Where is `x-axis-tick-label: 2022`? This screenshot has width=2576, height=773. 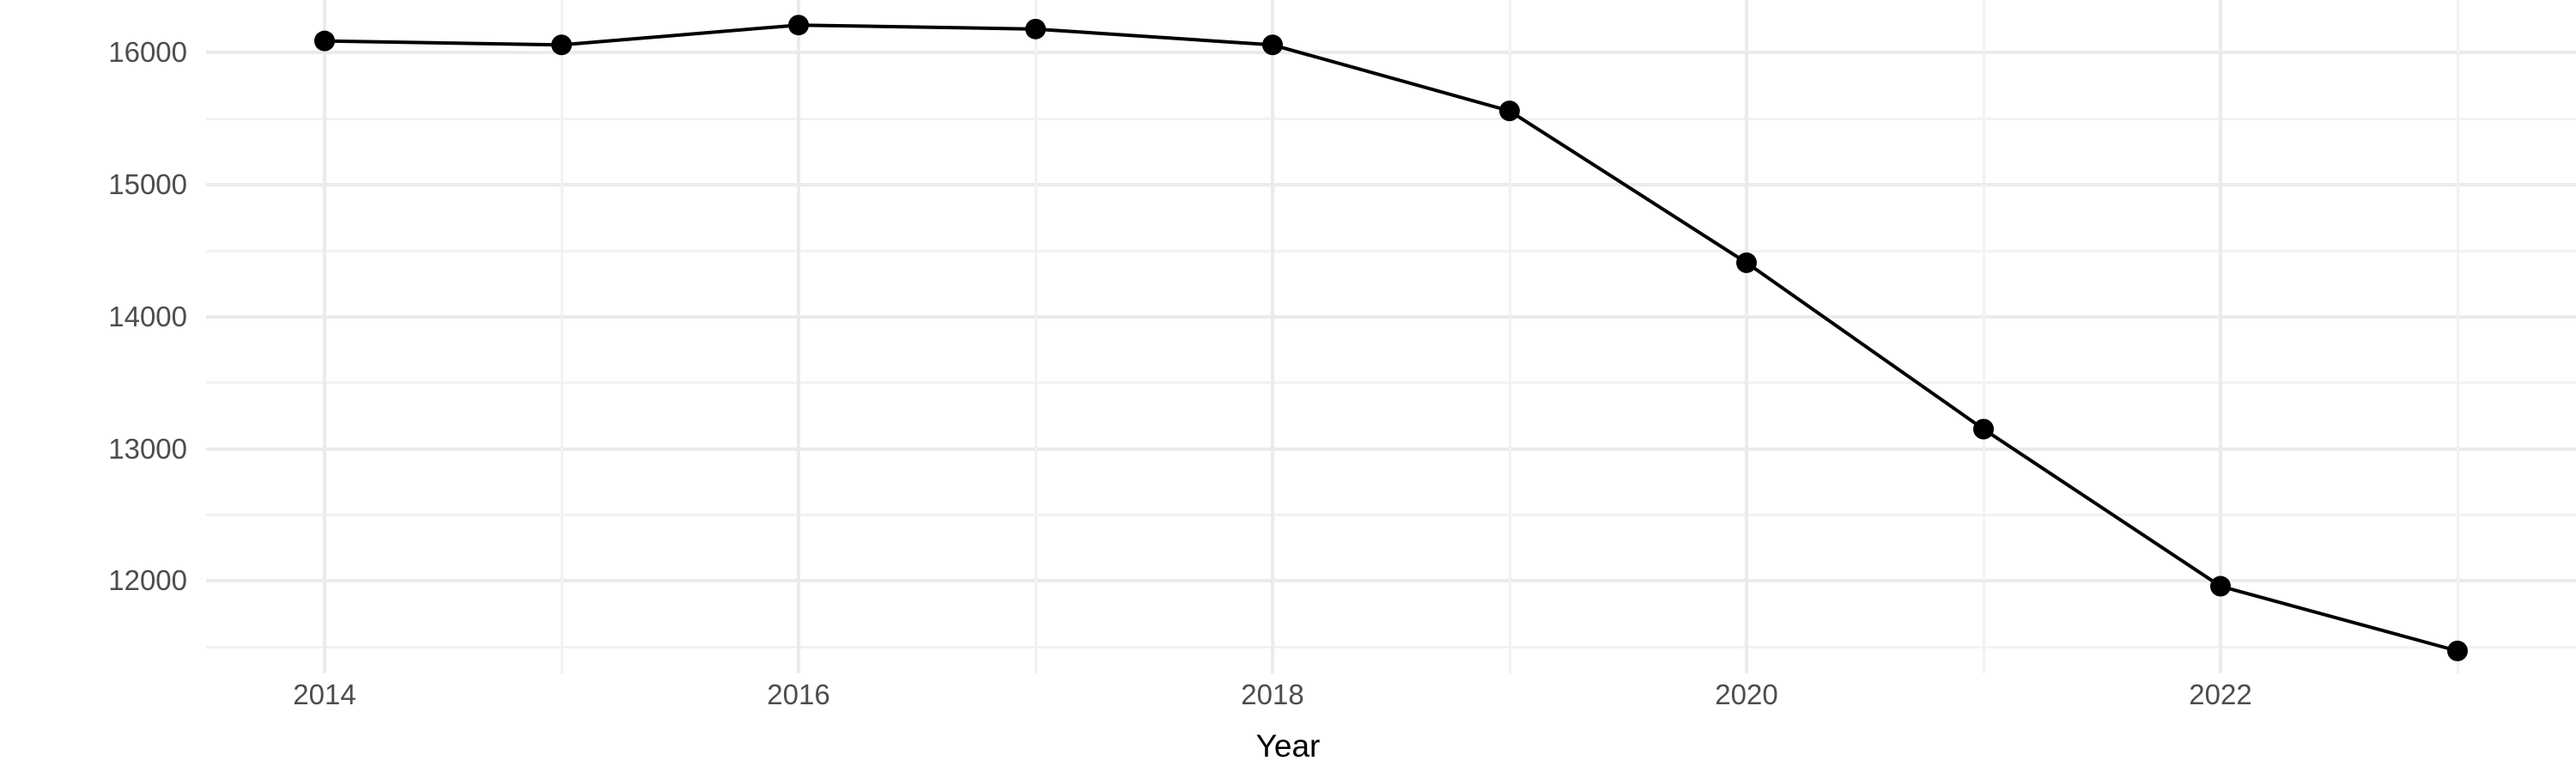
x-axis-tick-label: 2022 is located at coordinates (2221, 694).